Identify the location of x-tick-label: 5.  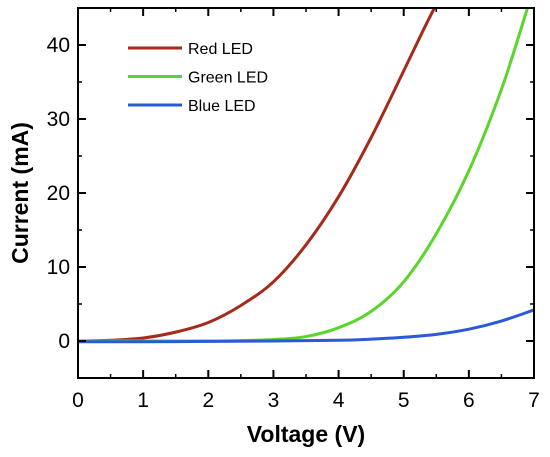
(404, 400).